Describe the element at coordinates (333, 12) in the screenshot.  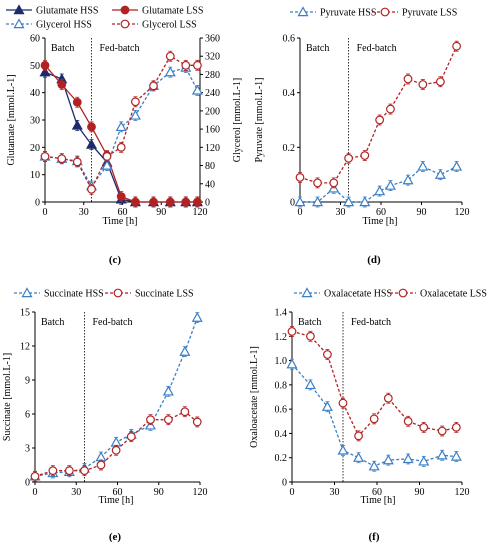
I see `legend-entry: Pyruvate HSS` at that location.